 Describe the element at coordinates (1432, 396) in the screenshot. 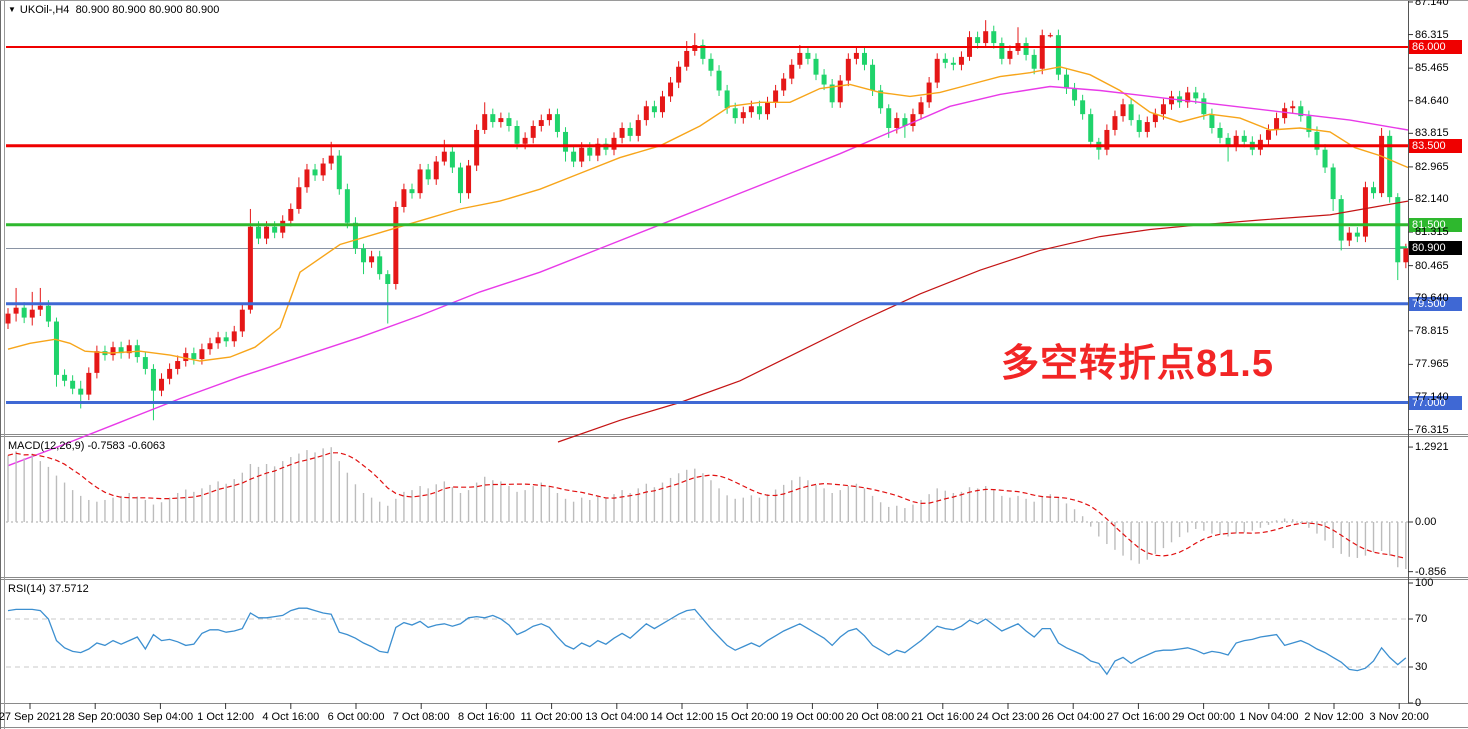

I see `price-tick-label: 77.140` at that location.